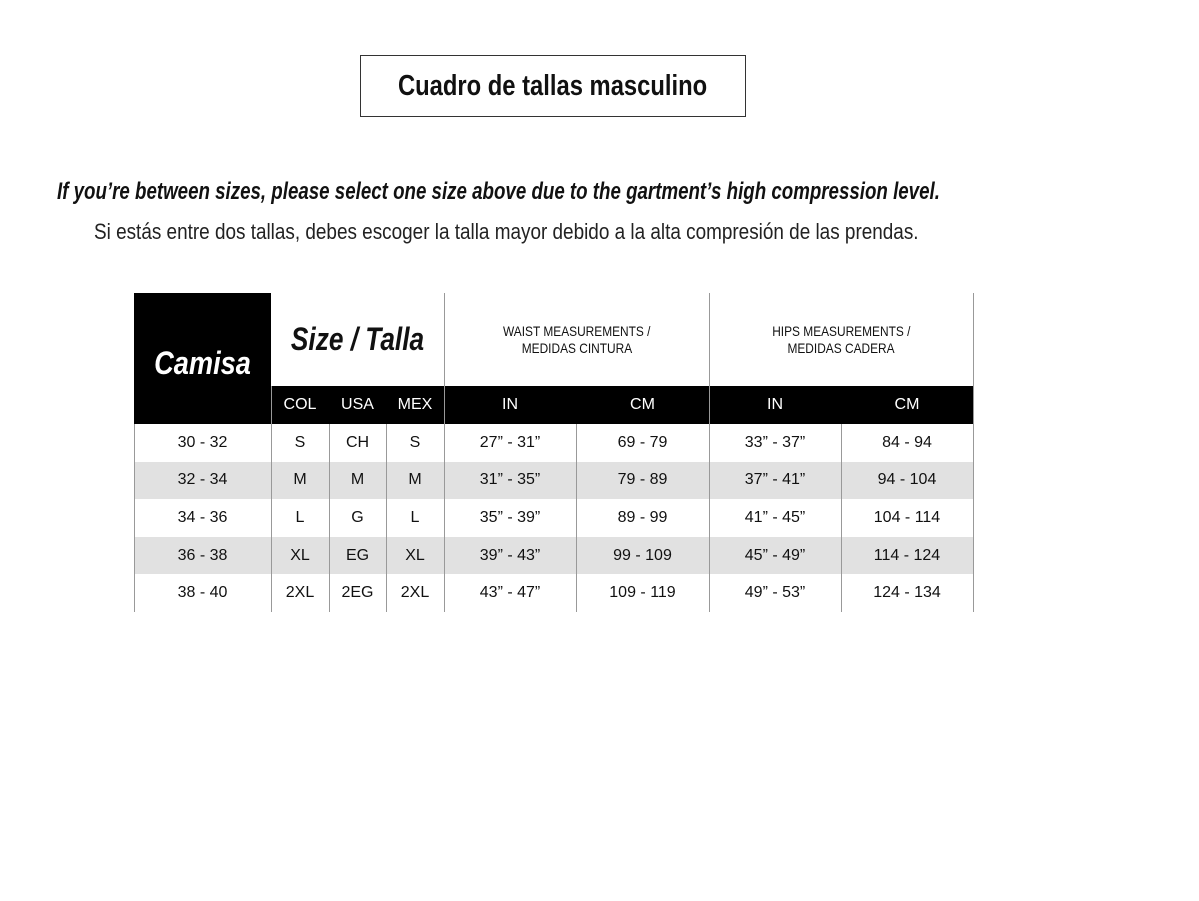 The width and height of the screenshot is (1199, 901). What do you see at coordinates (202, 362) in the screenshot?
I see `camisa-header: Camisa` at bounding box center [202, 362].